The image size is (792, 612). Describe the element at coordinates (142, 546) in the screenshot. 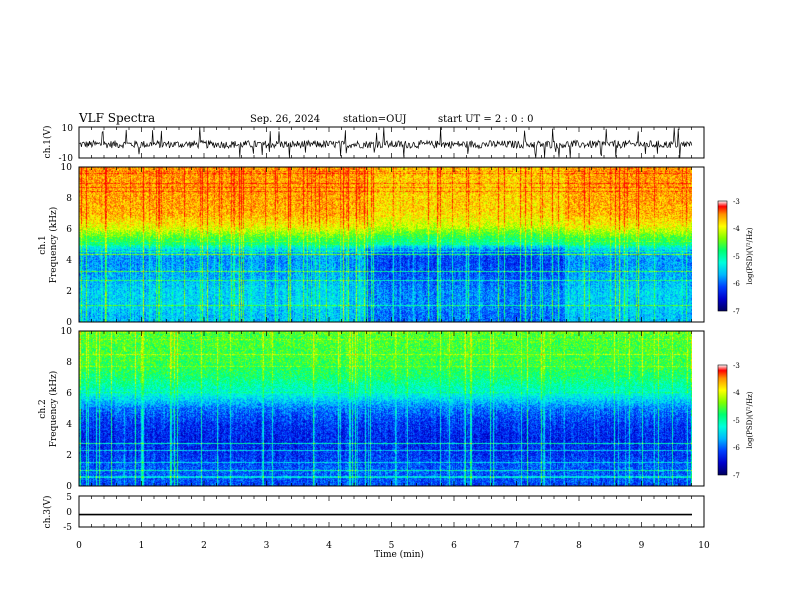

I see `time-tick-label: 1` at that location.